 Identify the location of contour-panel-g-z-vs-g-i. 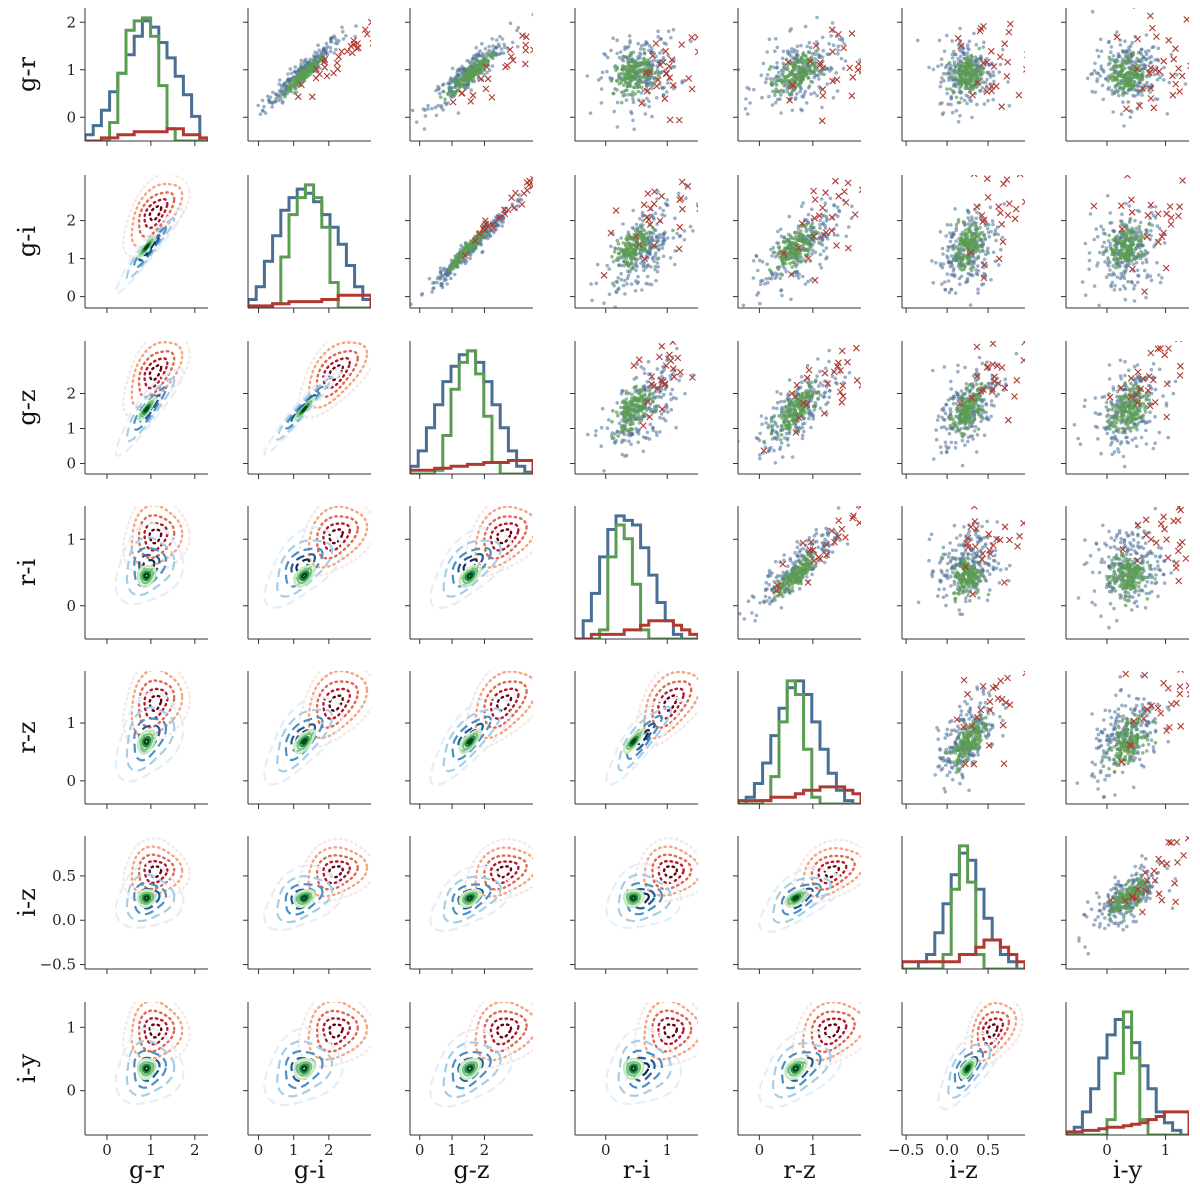
(317, 398).